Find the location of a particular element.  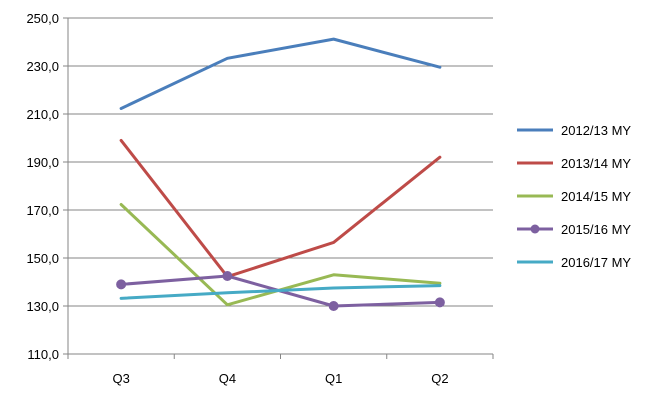

legend-item: 2013/14 MY is located at coordinates (574, 163).